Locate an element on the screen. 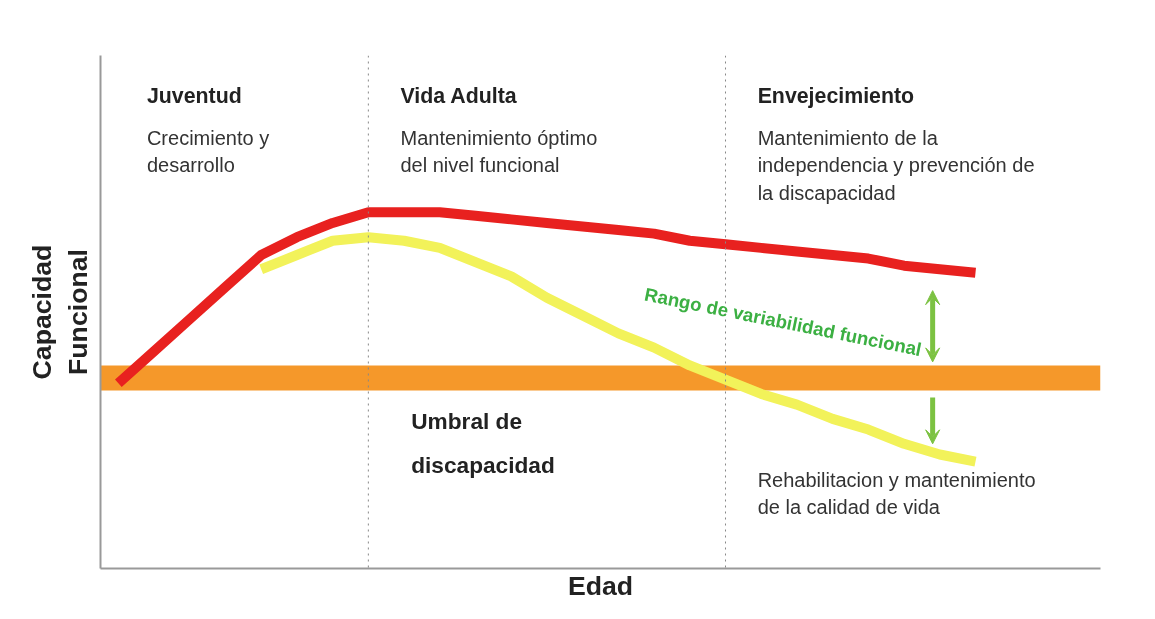  x-axis-title: Edad is located at coordinates (600, 585).